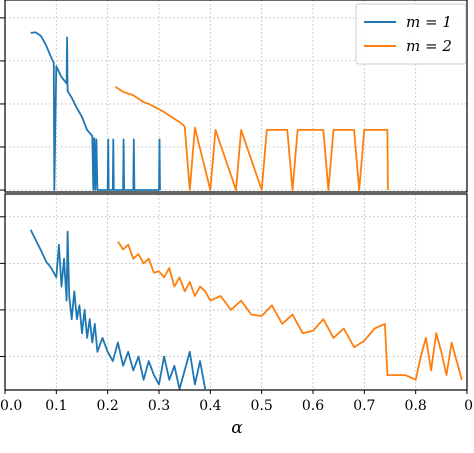  I want to click on x-tick-label: 0.2, so click(108, 406).